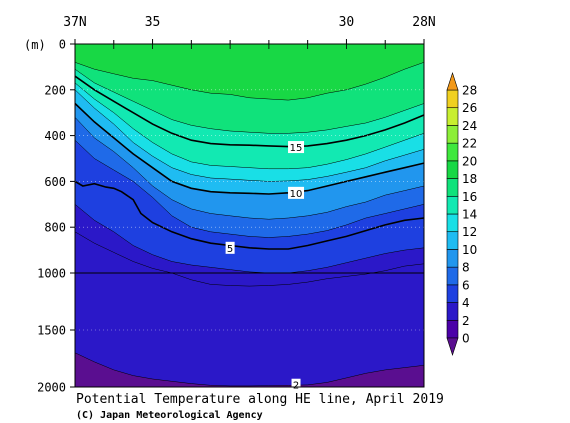  Describe the element at coordinates (55, 182) in the screenshot. I see `y-tick-label: 600` at that location.